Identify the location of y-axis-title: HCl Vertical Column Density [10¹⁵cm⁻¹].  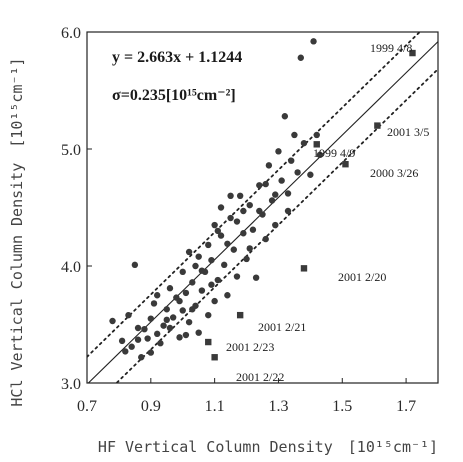
(17, 231).